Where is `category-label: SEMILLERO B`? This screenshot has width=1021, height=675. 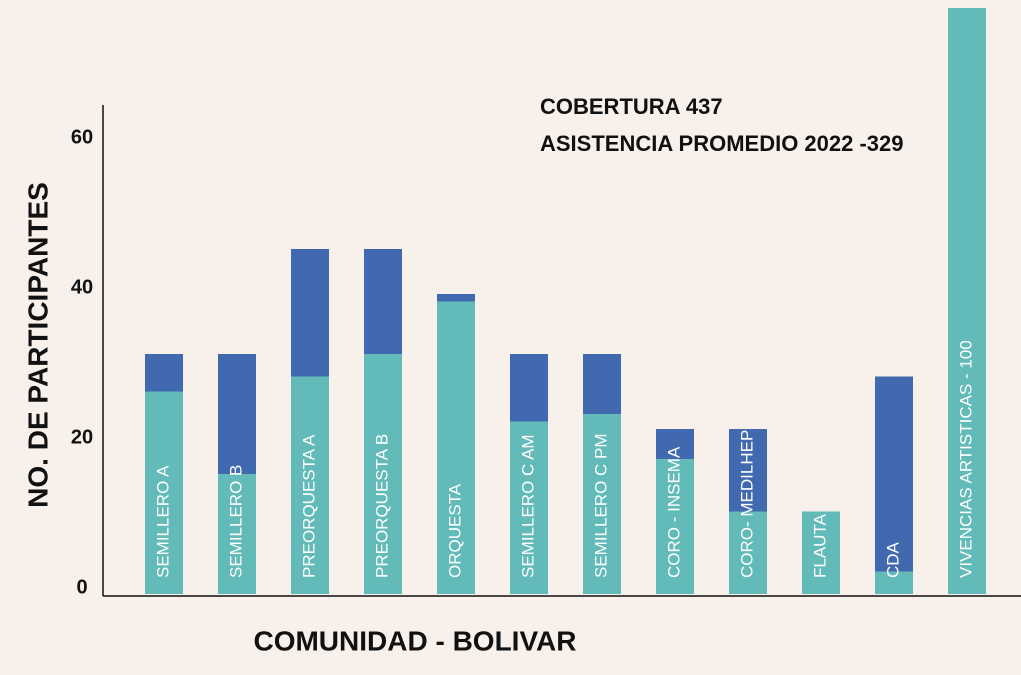
category-label: SEMILLERO B is located at coordinates (235, 521).